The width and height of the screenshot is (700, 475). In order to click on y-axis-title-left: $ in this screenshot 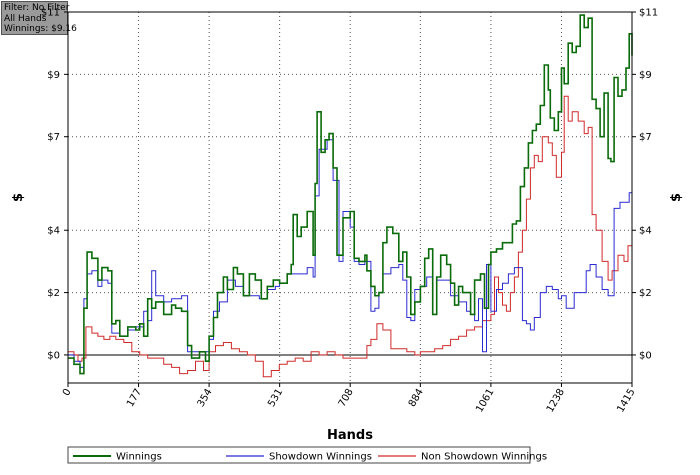, I will do `click(18, 197)`.